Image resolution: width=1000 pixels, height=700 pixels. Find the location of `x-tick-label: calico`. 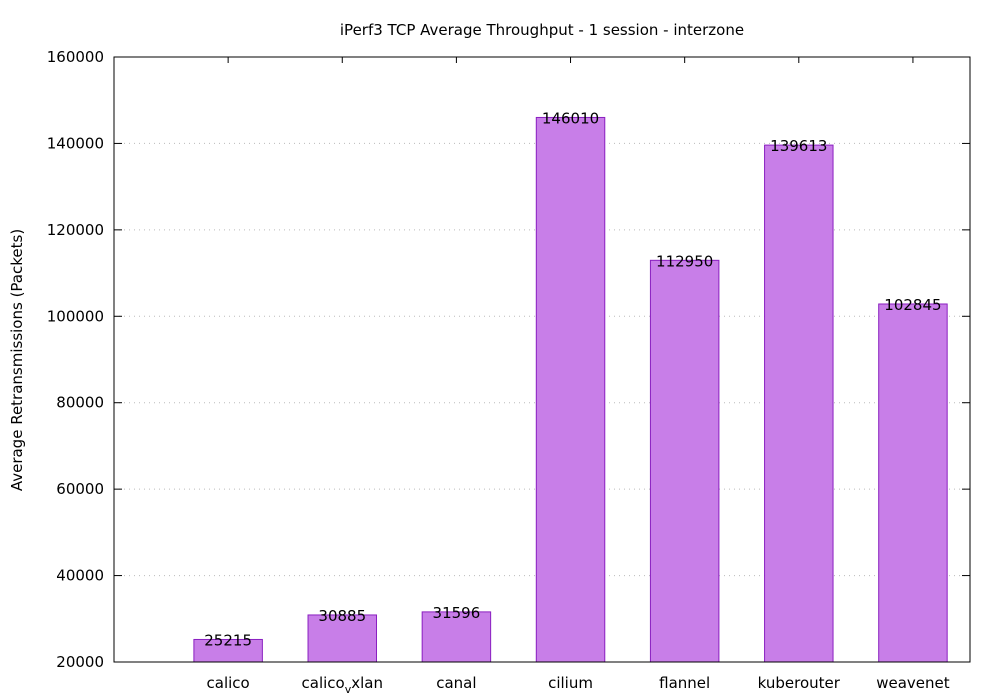

x-tick-label: calico is located at coordinates (228, 683).